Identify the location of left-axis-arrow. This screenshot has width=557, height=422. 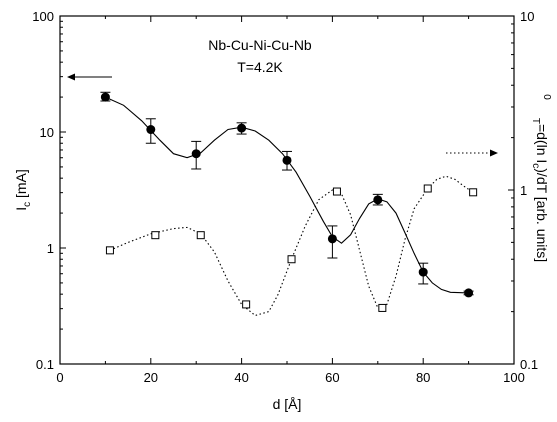
(89, 77).